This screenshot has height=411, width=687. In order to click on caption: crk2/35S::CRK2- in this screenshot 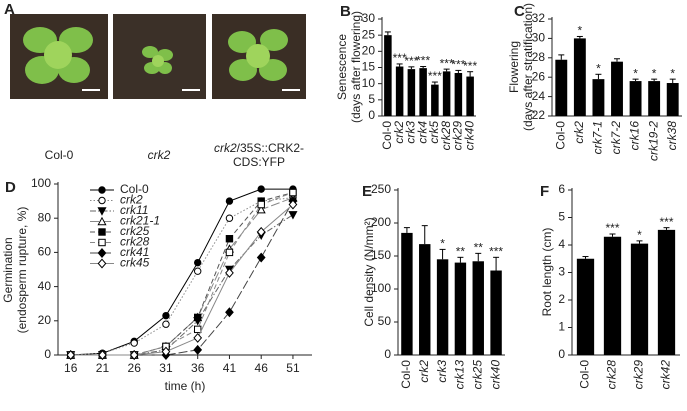, I will do `click(259, 148)`.